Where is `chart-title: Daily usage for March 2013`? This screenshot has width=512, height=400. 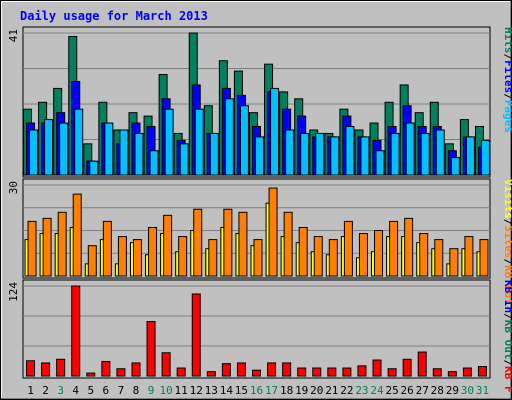 chart-title: Daily usage for March 2013 is located at coordinates (114, 16).